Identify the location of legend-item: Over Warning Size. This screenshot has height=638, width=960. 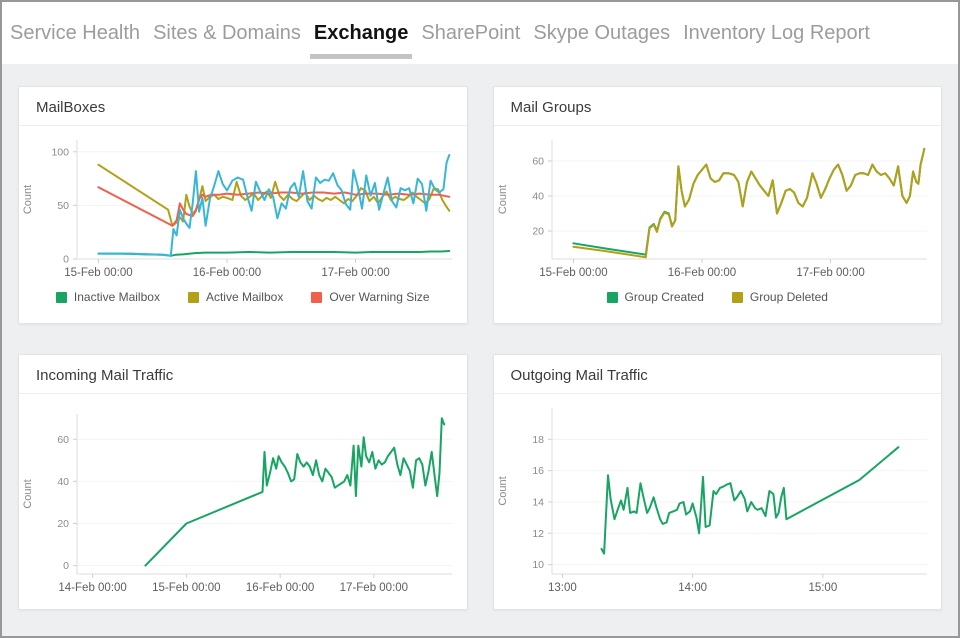
(370, 297).